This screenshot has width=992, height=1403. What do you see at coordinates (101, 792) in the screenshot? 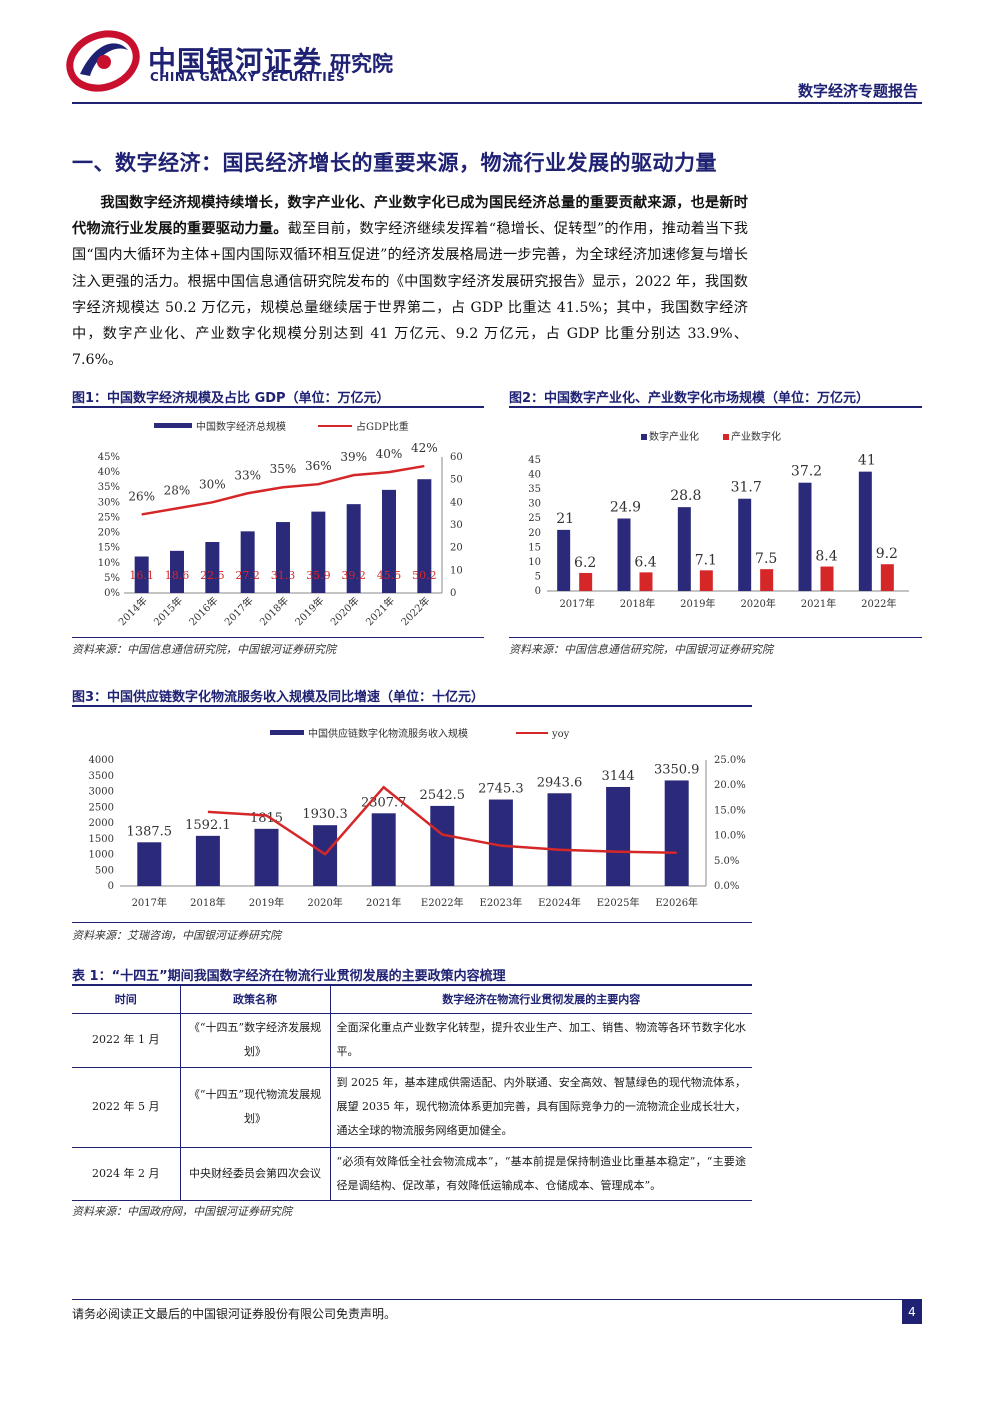
I see `y-left-tick: 3000` at bounding box center [101, 792].